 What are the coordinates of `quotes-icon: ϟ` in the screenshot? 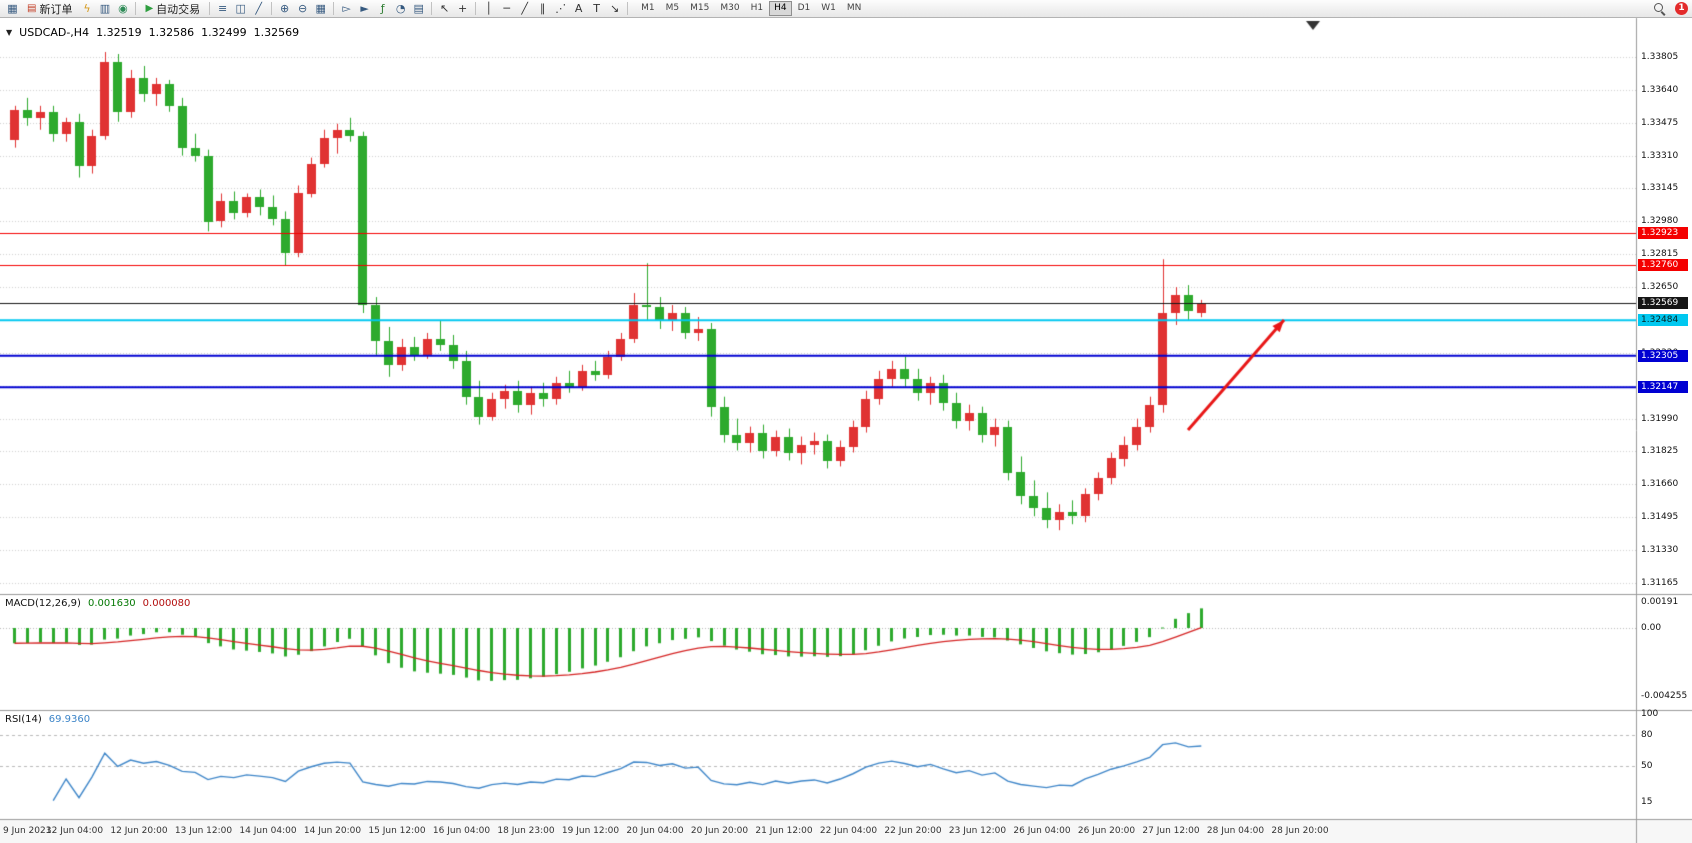 It's located at (87, 8).